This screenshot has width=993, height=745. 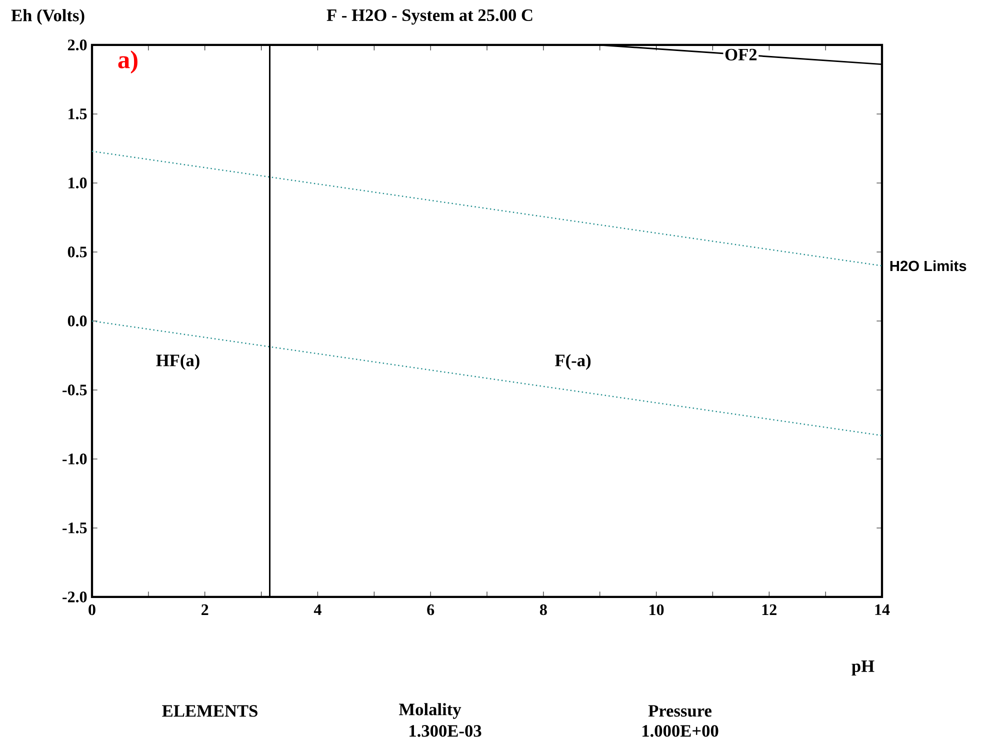 I want to click on chart-title: F - H2O - System at 25.00 C, so click(x=429, y=17).